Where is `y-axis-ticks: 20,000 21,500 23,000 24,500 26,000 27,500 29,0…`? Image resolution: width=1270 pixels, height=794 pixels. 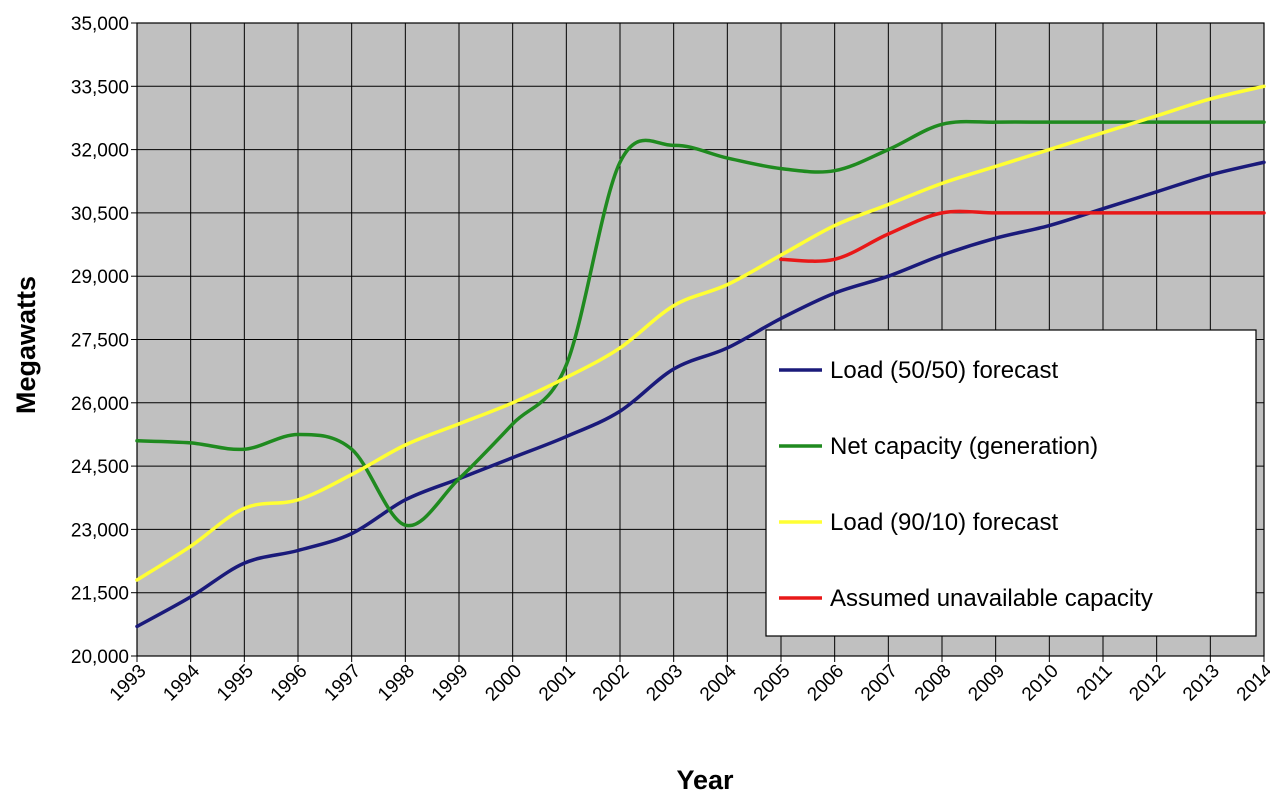 y-axis-ticks: 20,000 21,500 23,000 24,500 26,000 27,500 29,0… is located at coordinates (104, 341).